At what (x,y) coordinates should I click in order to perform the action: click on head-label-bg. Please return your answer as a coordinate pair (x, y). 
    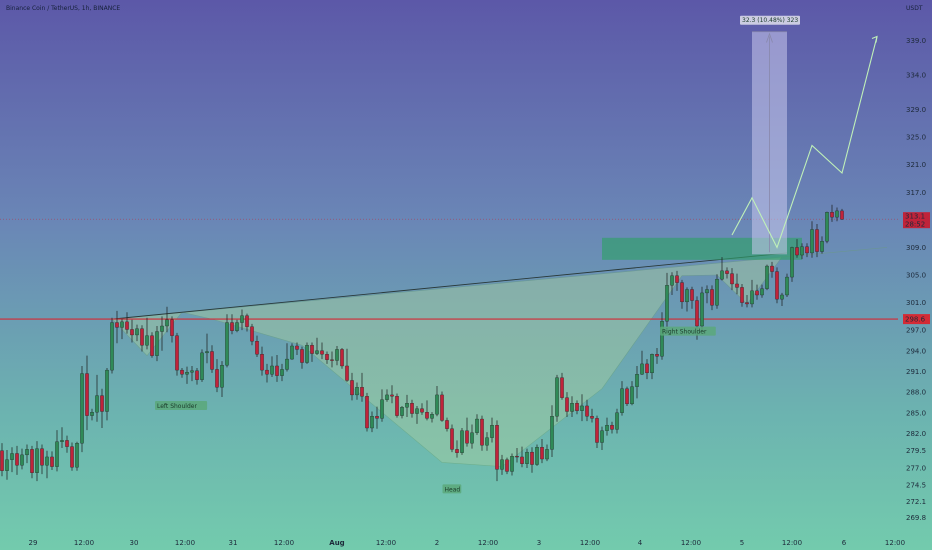
    Looking at the image, I should click on (452, 489).